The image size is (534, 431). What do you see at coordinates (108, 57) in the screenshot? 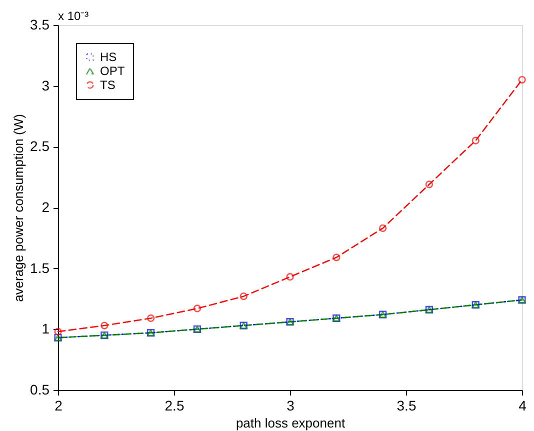
I see `legend-label: HS` at bounding box center [108, 57].